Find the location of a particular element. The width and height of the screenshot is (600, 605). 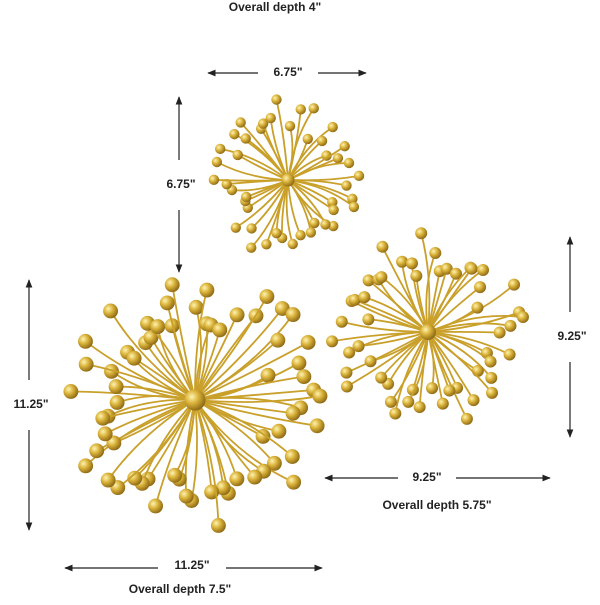

width-label: 11.25" is located at coordinates (191, 565).